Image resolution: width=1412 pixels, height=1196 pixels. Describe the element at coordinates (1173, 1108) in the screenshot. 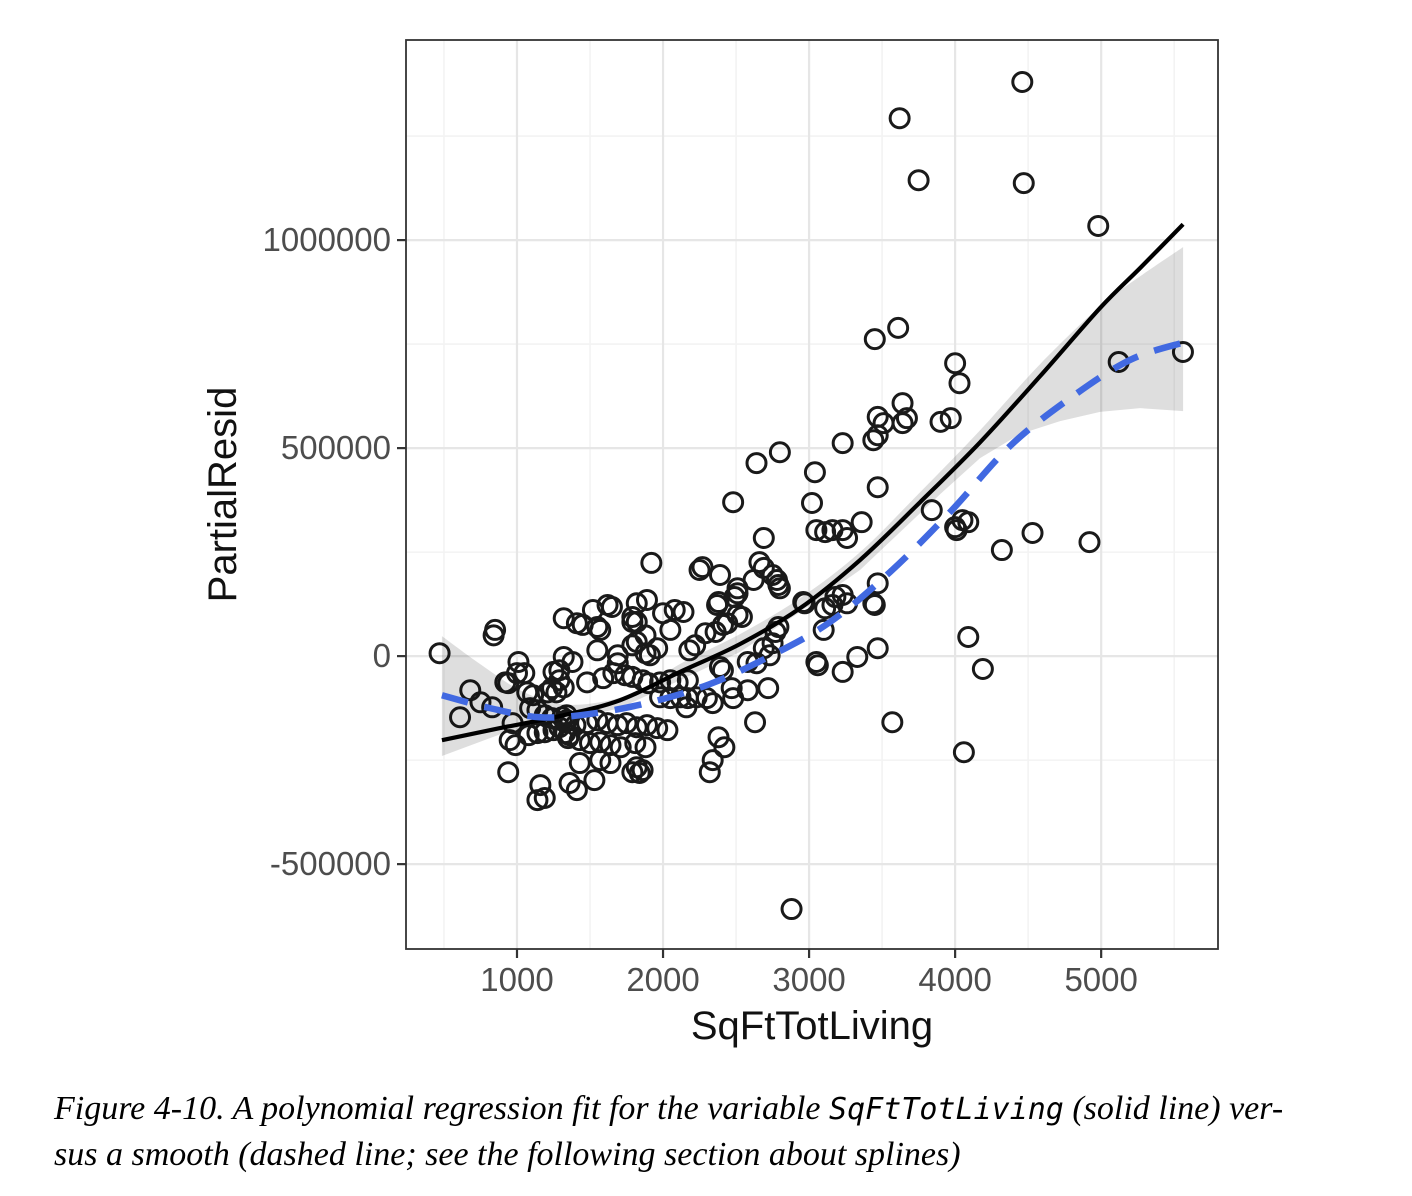

I see `caption-after-code: (solid line) ver-` at that location.